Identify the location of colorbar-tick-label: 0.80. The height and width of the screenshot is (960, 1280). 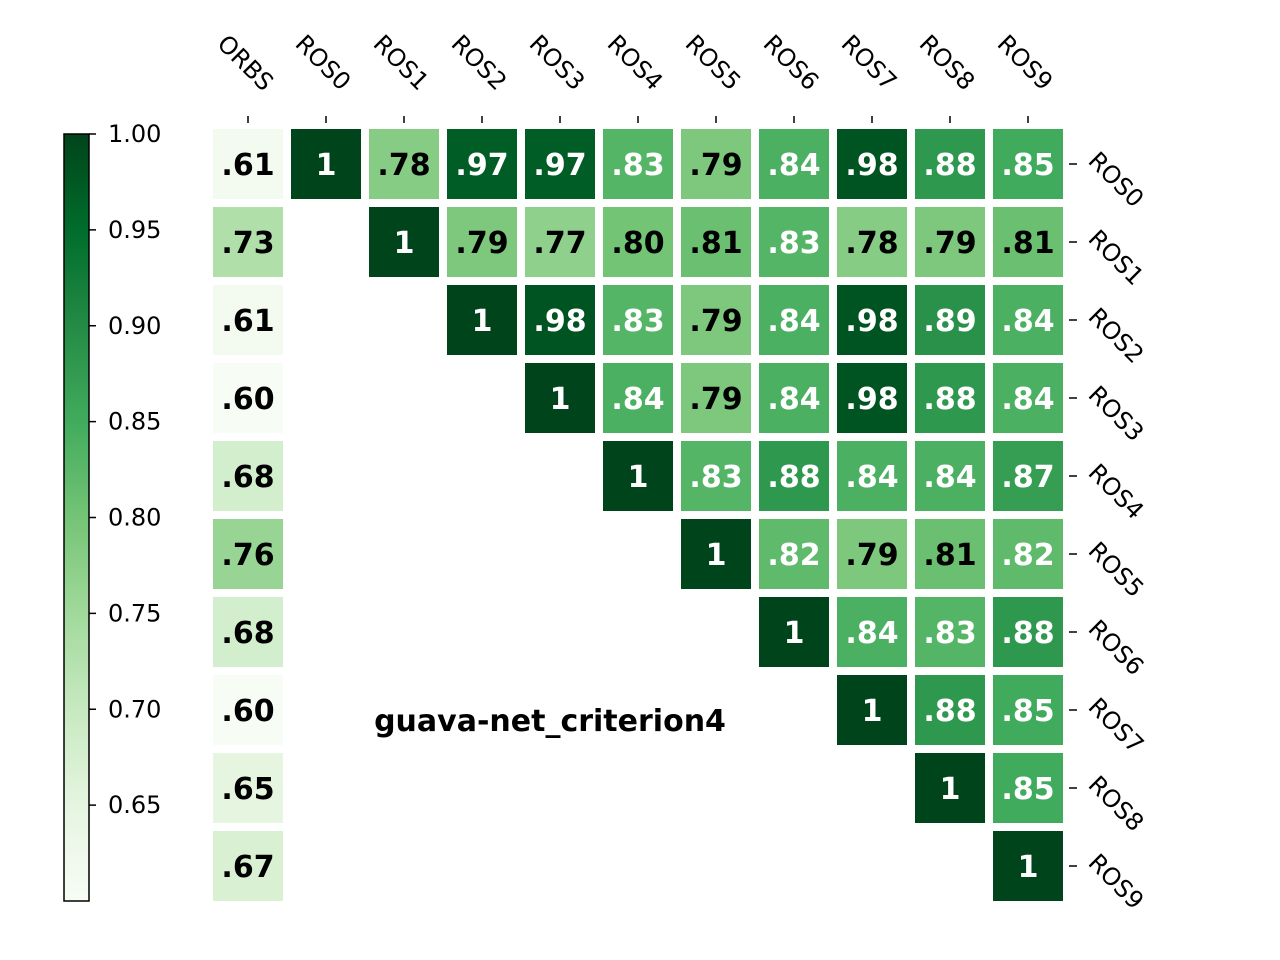
(134, 518).